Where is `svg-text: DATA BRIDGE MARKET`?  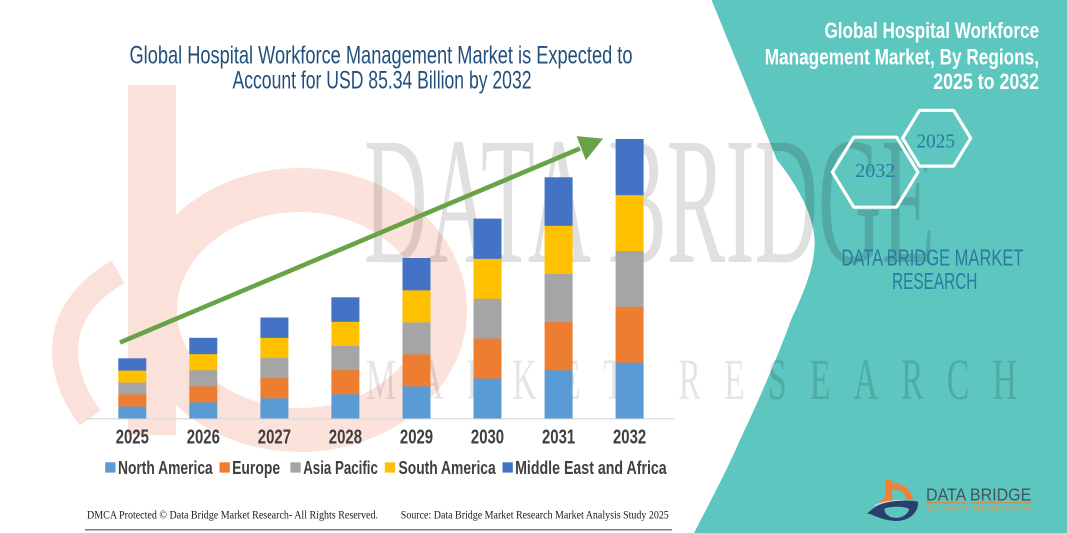
svg-text: DATA BRIDGE MARKET is located at coordinates (933, 258).